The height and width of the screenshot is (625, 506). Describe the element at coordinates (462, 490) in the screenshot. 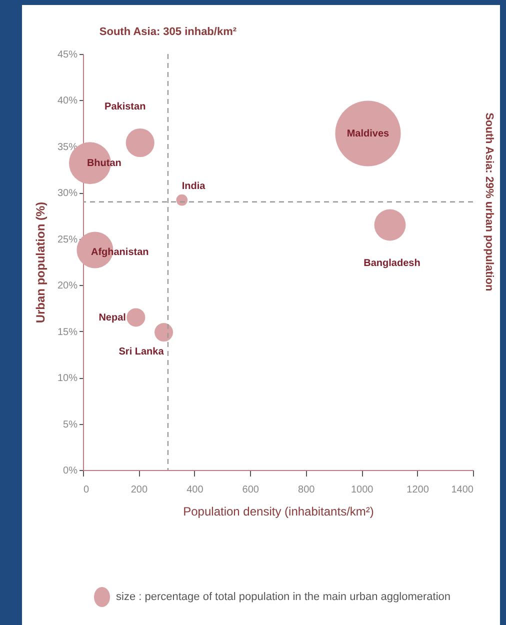

I see `x-tick-label: 1400` at that location.